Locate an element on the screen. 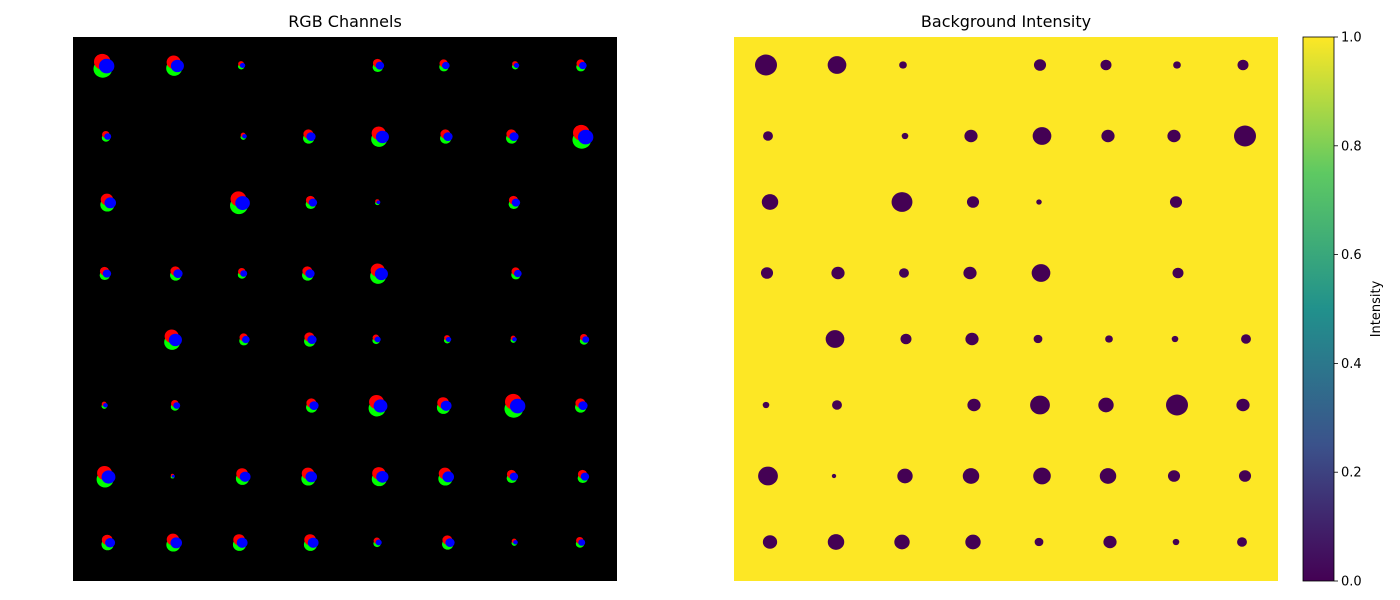 The image size is (1400, 600). colorbar-tick-label: 1.0 is located at coordinates (1351, 38).